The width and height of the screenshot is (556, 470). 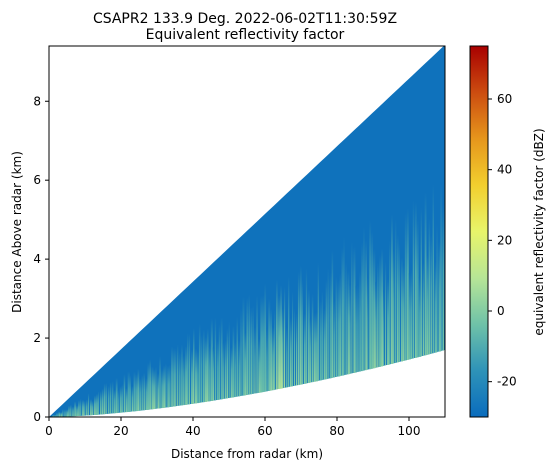 What do you see at coordinates (245, 19) in the screenshot?
I see `chart-title-line1: CSAPR2 133.9 Deg. 2022-06-02T11:30:59Z` at bounding box center [245, 19].